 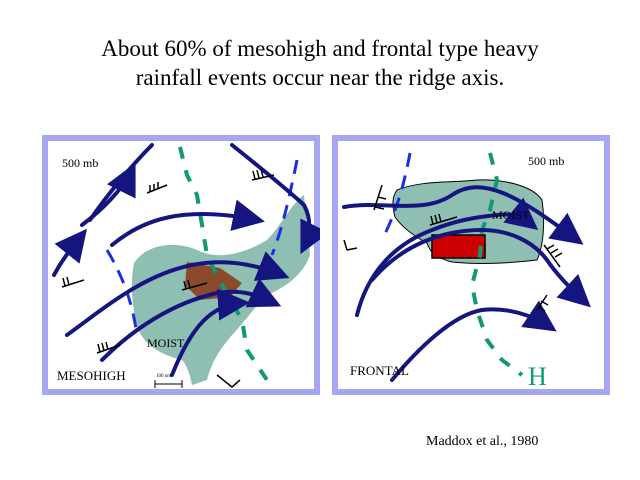 What do you see at coordinates (91, 375) in the screenshot?
I see `panel-type-label: MESOHIGH` at bounding box center [91, 375].